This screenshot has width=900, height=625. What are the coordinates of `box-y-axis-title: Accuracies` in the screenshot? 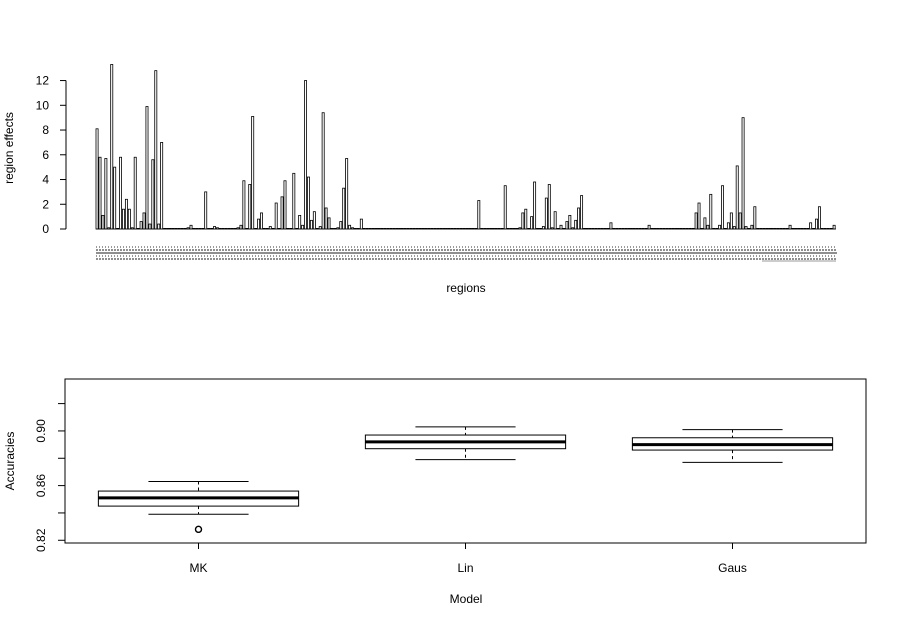 It's located at (10, 461).